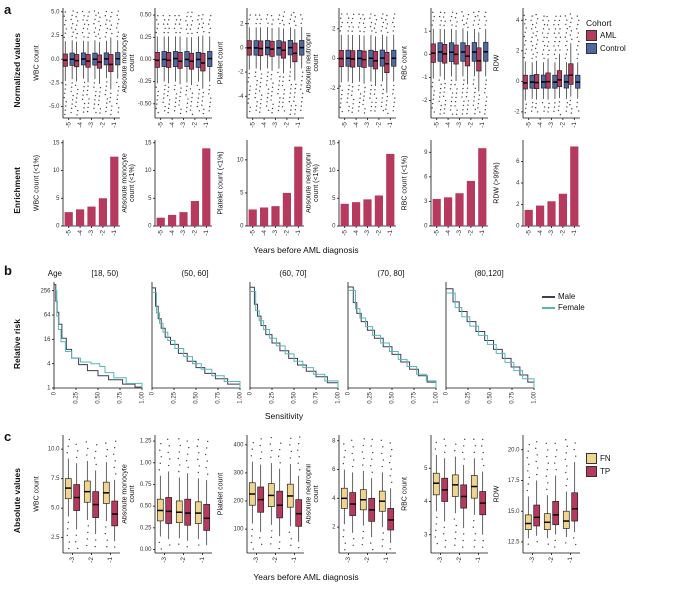 The image size is (685, 605). I want to click on svg-text: 400, so click(238, 445).